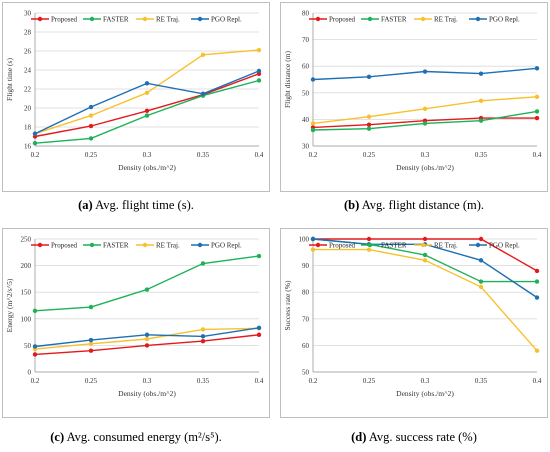  I want to click on y-tick-label: 200, so click(26, 266).